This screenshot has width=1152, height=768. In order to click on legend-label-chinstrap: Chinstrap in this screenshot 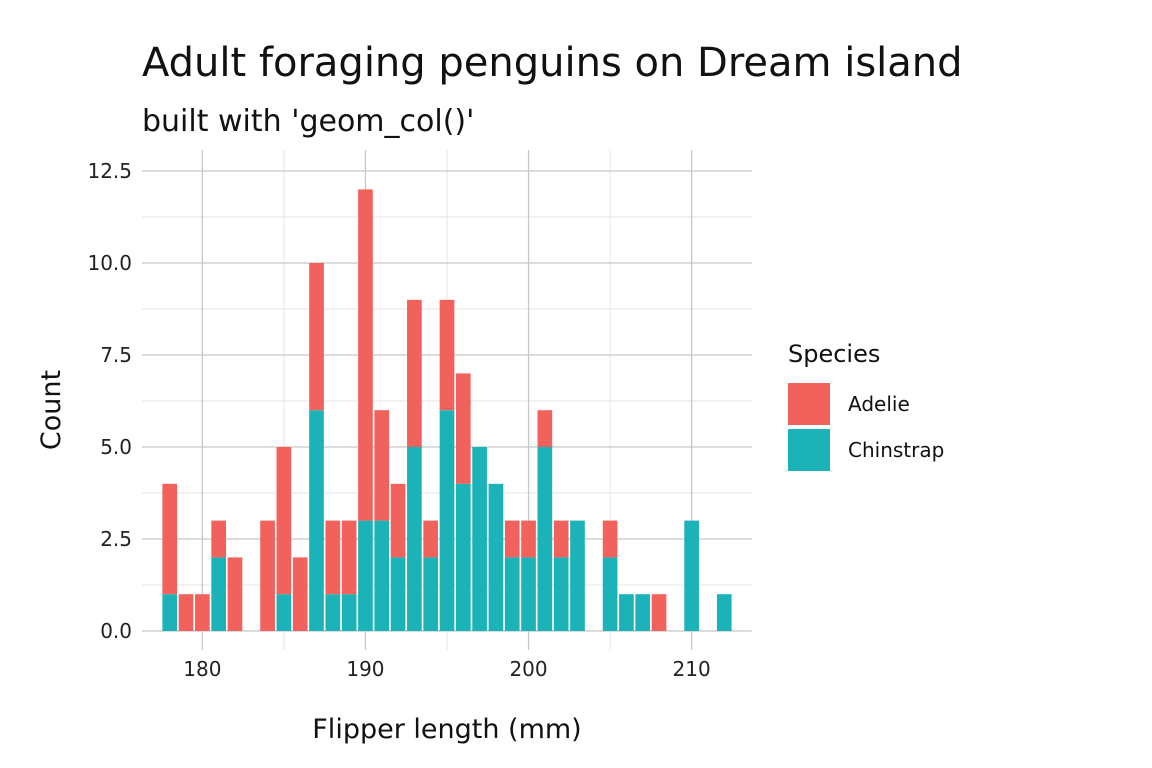, I will do `click(896, 450)`.